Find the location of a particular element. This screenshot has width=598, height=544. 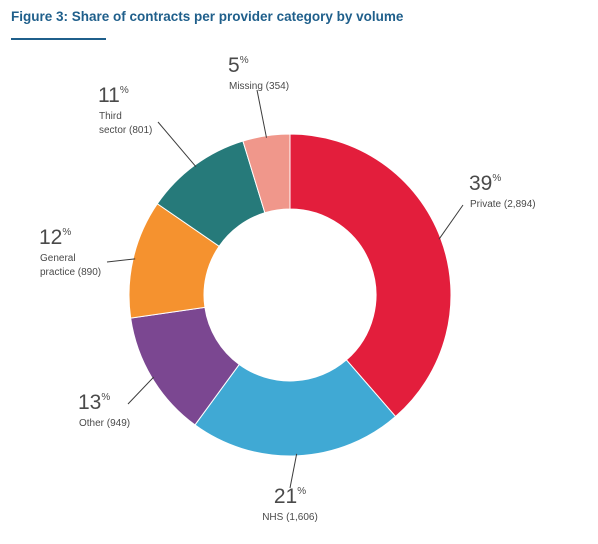

slice-label-nhs: 21% NHS (1,606) is located at coordinates (290, 504).